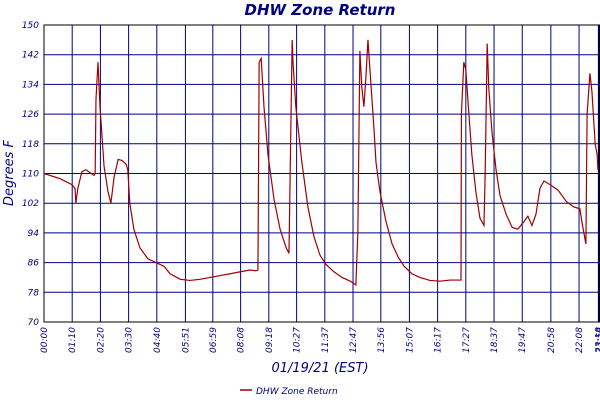 This screenshot has height=404, width=600. What do you see at coordinates (30, 85) in the screenshot?
I see `y-tick-label: 134` at bounding box center [30, 85].